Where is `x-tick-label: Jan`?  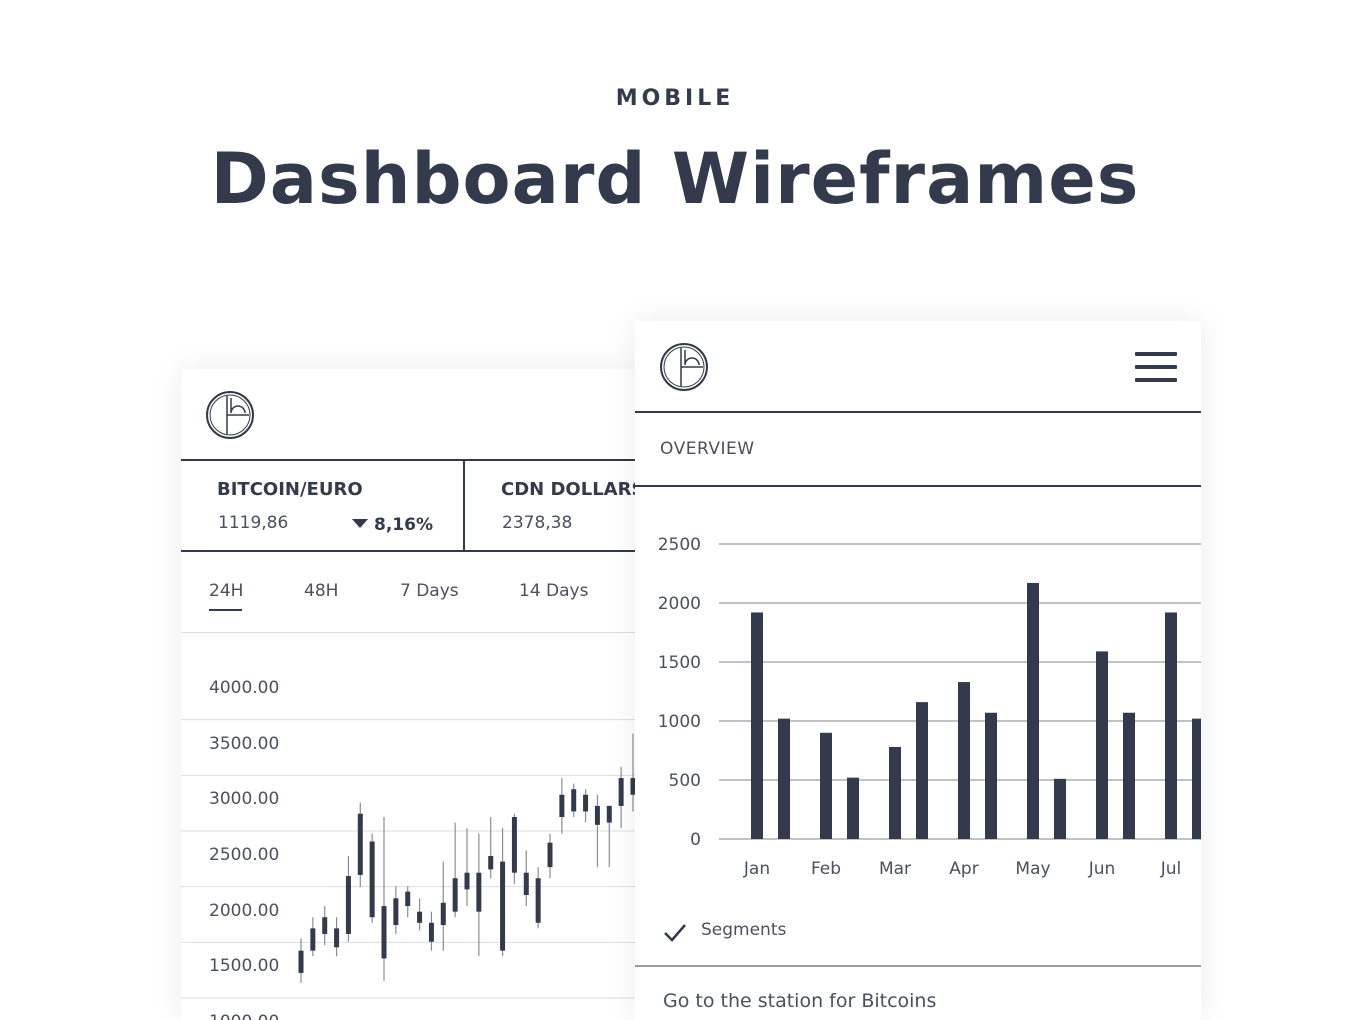
x-tick-label: Jan is located at coordinates (756, 869).